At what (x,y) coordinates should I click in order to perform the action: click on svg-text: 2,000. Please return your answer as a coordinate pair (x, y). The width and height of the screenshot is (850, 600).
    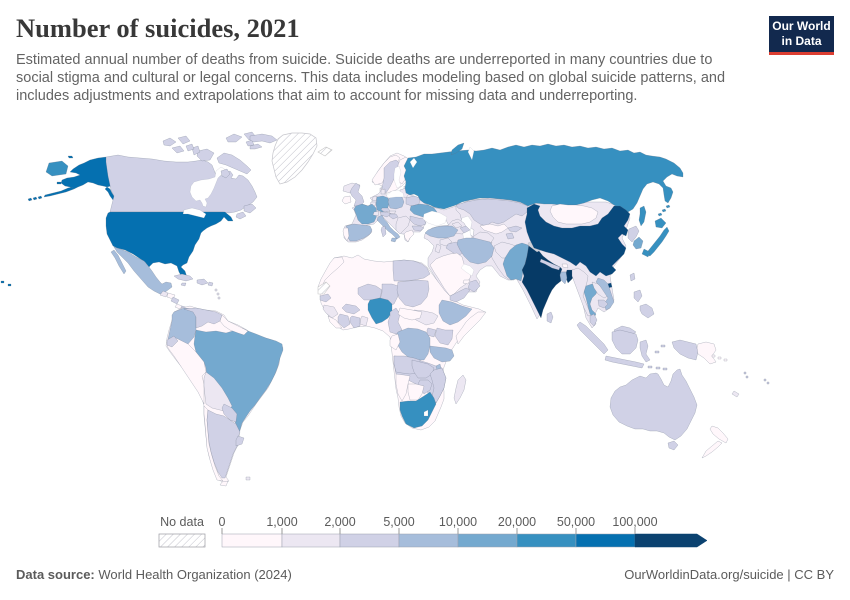
    Looking at the image, I should click on (339, 522).